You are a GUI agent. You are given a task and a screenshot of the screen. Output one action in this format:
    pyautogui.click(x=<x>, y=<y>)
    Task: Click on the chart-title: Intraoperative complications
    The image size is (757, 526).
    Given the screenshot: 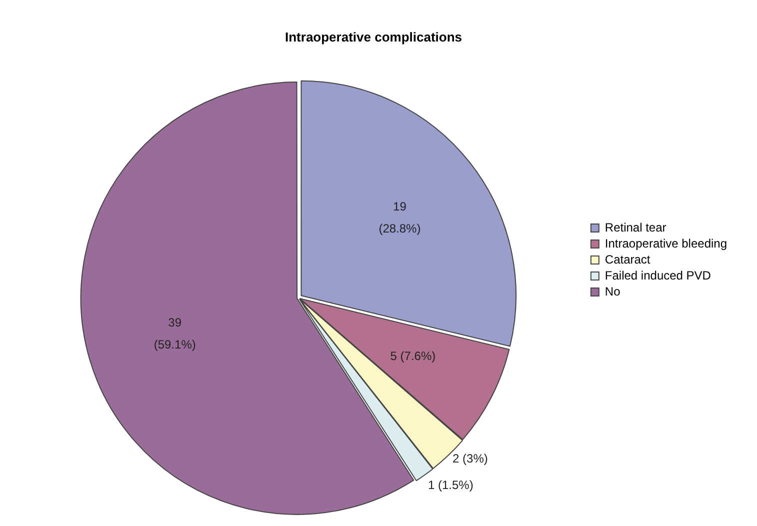 What is the action you would take?
    pyautogui.click(x=373, y=36)
    